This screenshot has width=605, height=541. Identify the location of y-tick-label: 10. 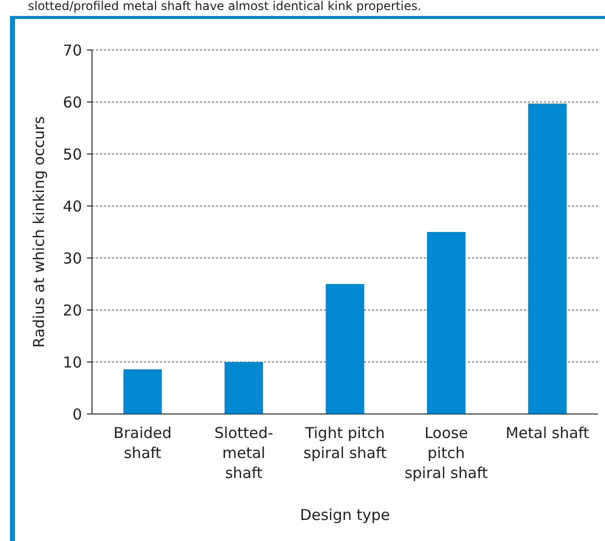
(72, 362).